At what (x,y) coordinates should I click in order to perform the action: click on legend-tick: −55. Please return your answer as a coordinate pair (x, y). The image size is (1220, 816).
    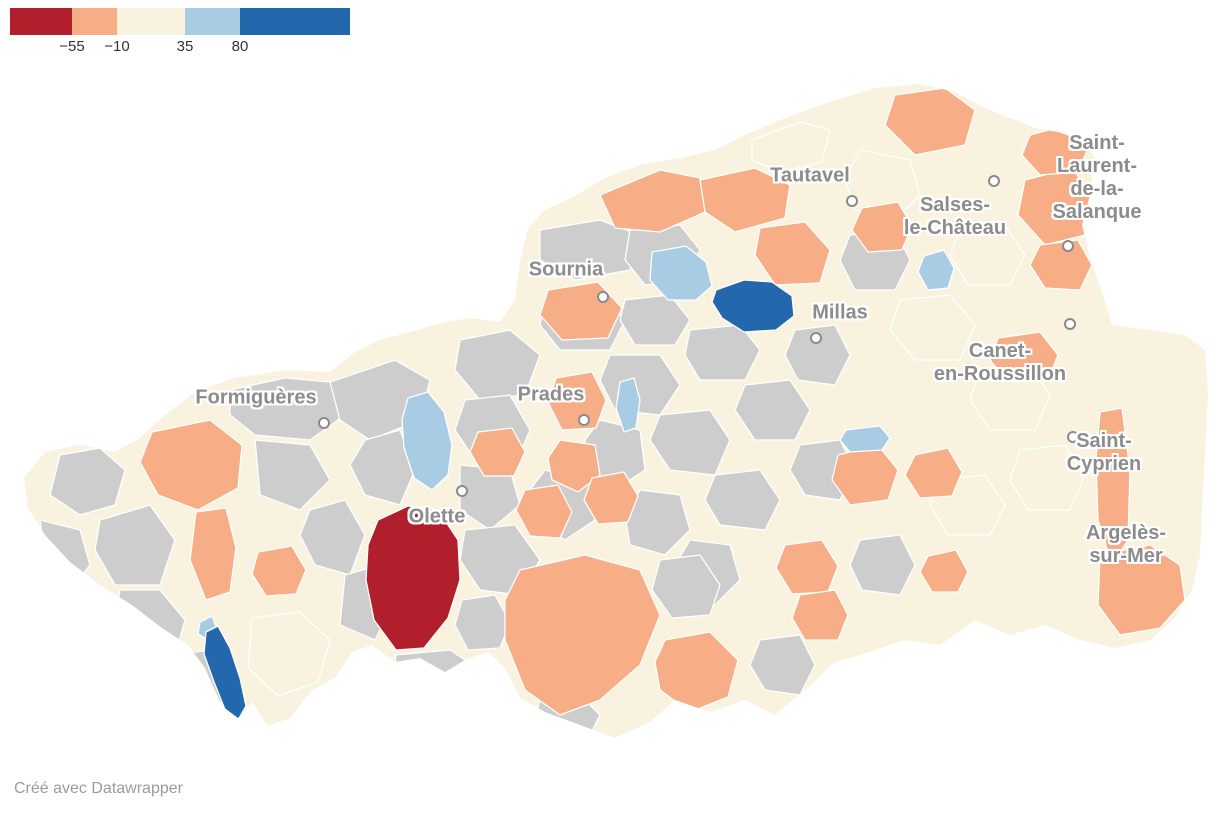
    Looking at the image, I should click on (72, 46).